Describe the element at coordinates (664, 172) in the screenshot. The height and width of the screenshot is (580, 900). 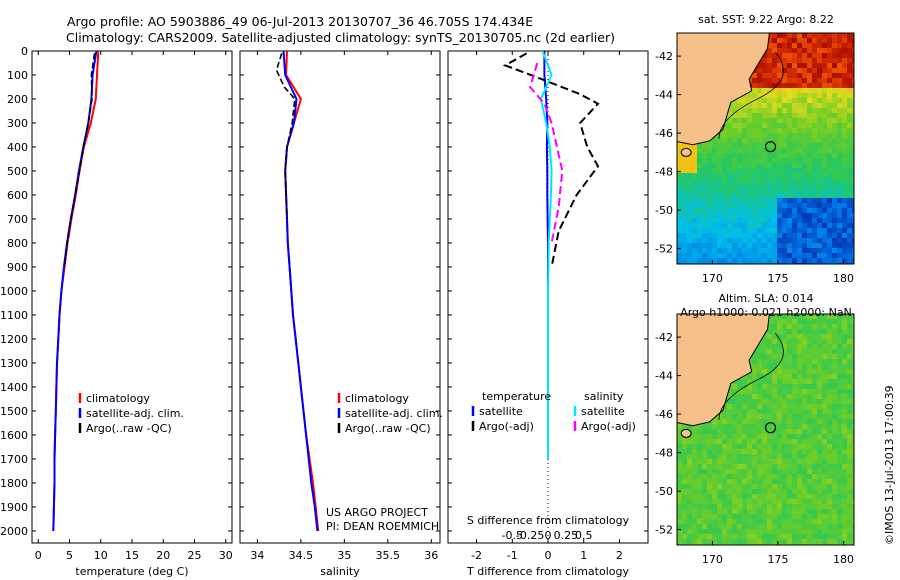
I see `lat-tick-label: -48` at that location.